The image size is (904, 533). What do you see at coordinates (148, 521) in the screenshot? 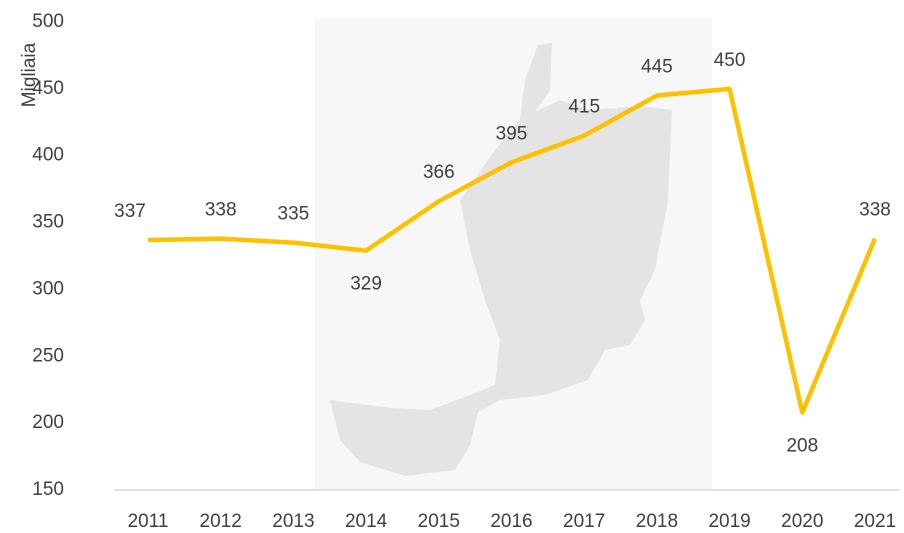
I see `x-tick-label: 2011` at bounding box center [148, 521].